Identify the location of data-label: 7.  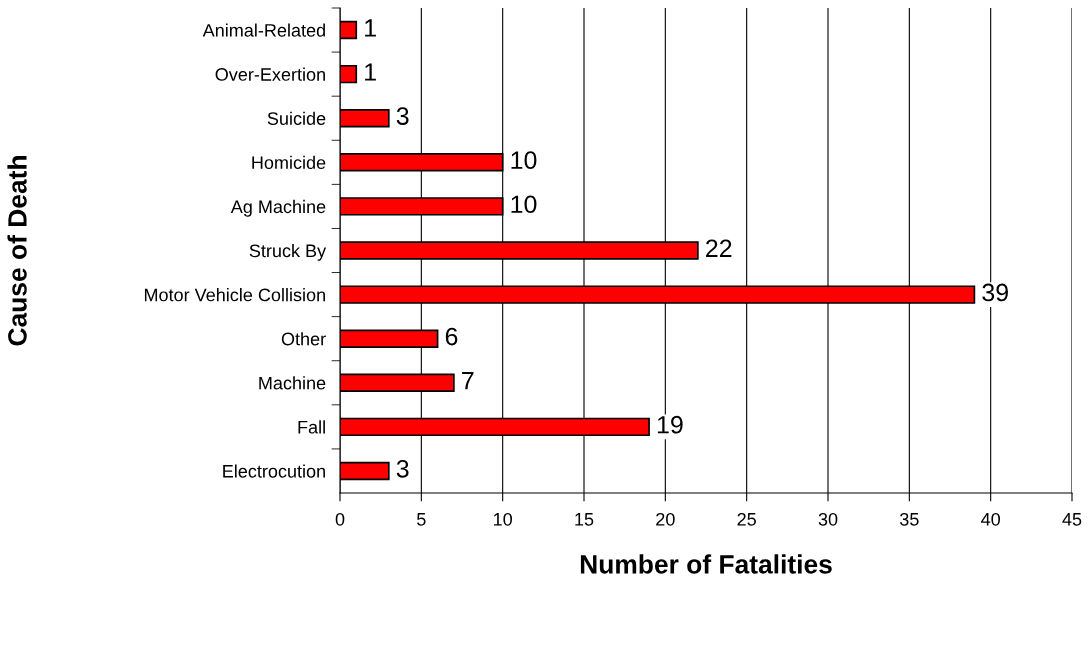
(468, 381).